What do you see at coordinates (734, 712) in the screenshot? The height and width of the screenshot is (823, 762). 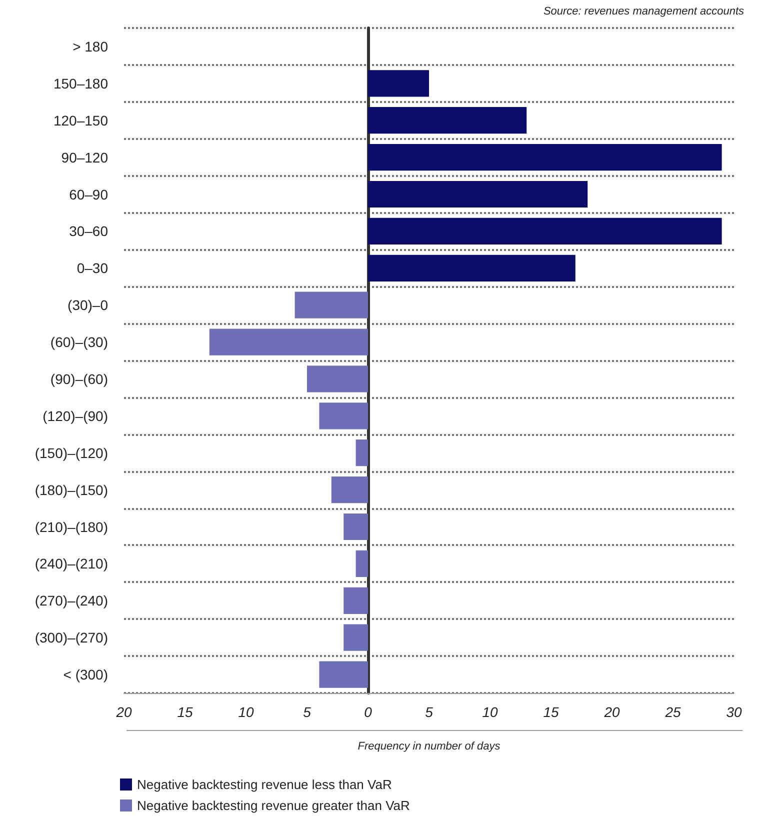 I see `x-tick-label: 30` at bounding box center [734, 712].